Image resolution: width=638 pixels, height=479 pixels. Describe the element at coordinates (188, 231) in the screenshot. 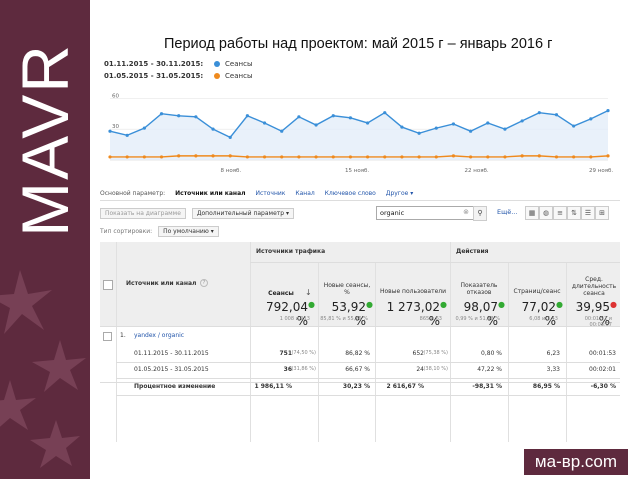

I see `sort-type-dropdown: По умолчанию ▾` at that location.